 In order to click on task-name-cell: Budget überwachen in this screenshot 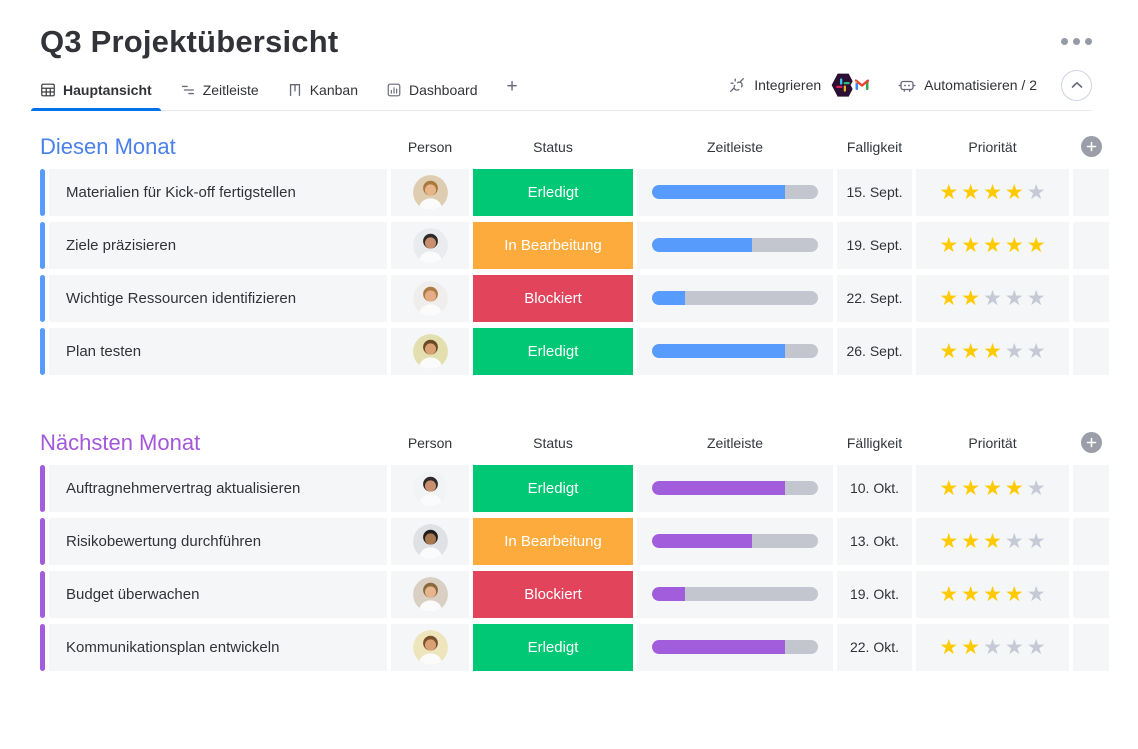, I will do `click(218, 594)`.